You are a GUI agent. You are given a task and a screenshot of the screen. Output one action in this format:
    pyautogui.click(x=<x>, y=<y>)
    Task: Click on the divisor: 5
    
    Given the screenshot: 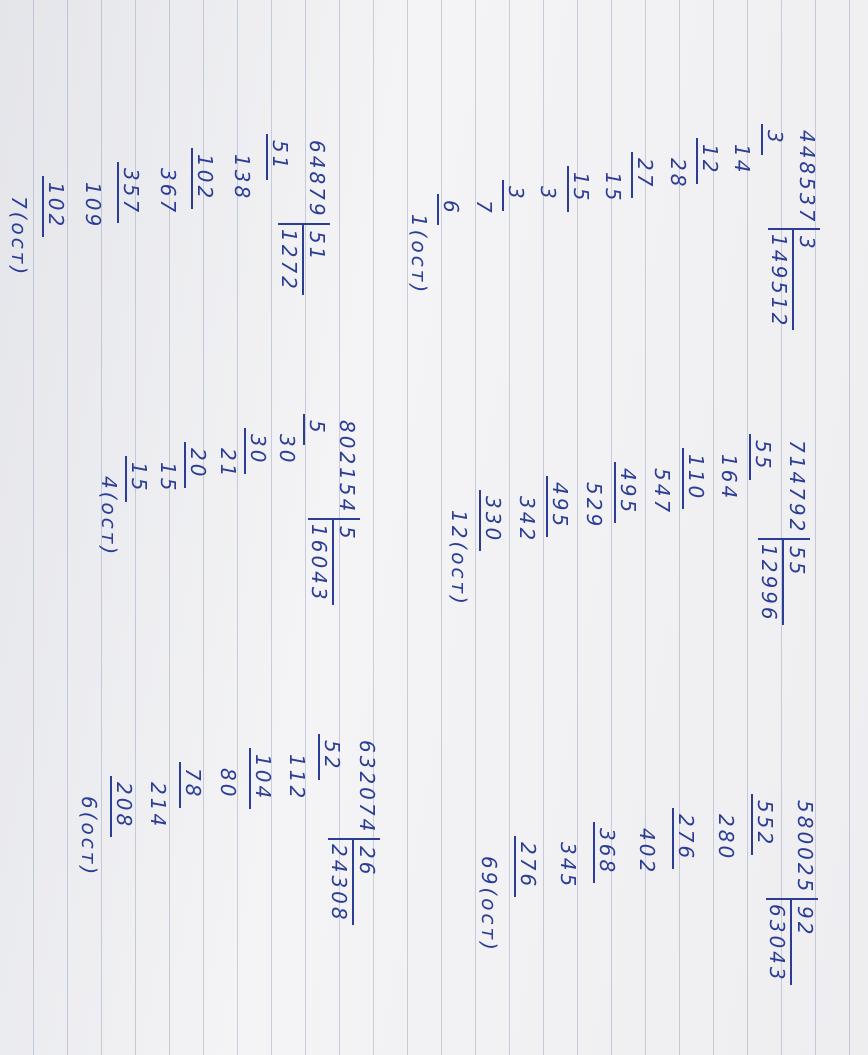 What is the action you would take?
    pyautogui.click(x=347, y=534)
    